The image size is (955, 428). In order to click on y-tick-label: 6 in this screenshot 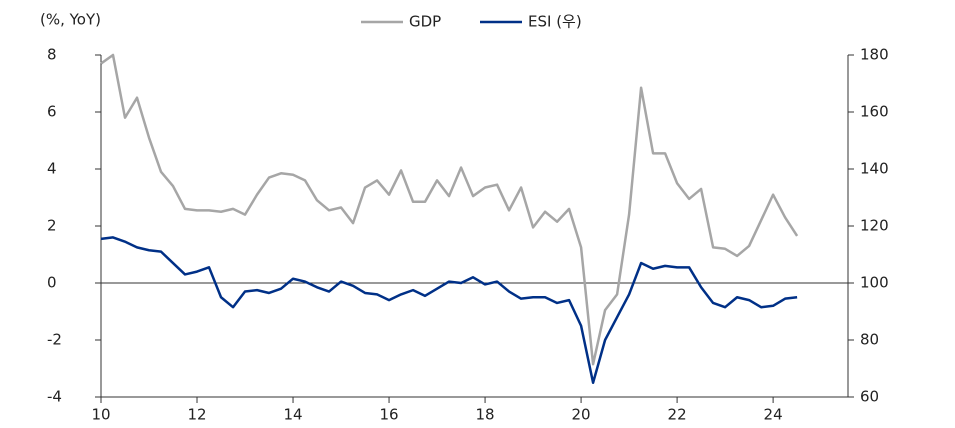, I will do `click(52, 112)`.